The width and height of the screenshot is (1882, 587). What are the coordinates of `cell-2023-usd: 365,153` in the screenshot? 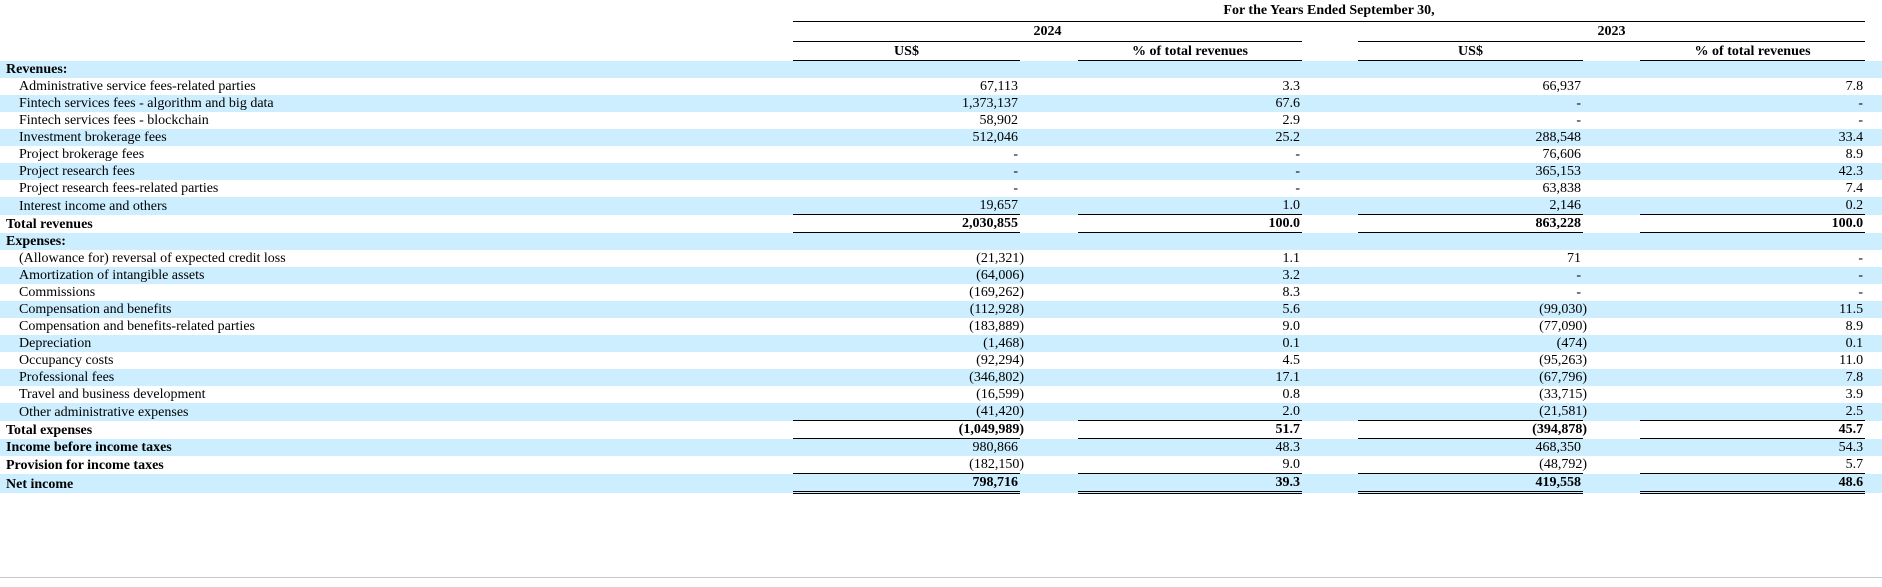 It's located at (1470, 171).